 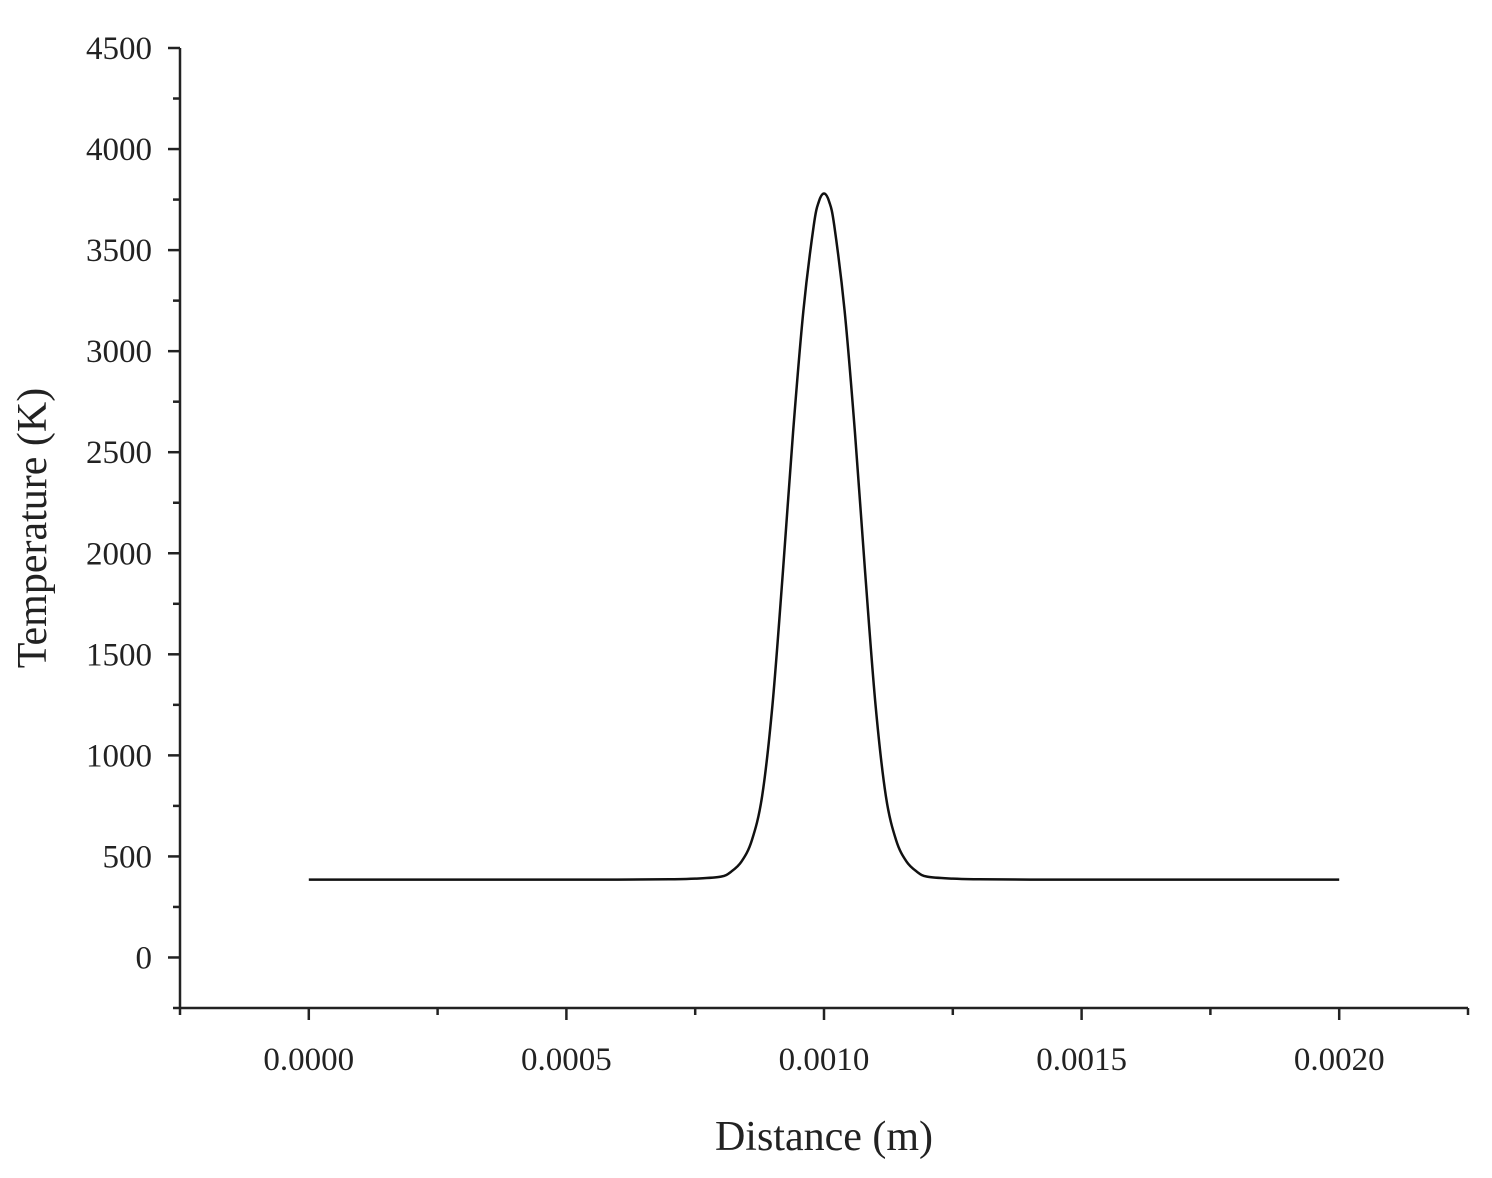 I want to click on y-tick-label: 4500, so click(x=119, y=49).